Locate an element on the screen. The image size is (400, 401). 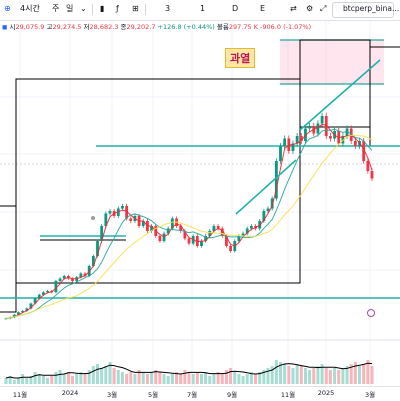
dropdown-chevron-icon: ⌄ is located at coordinates (83, 8).